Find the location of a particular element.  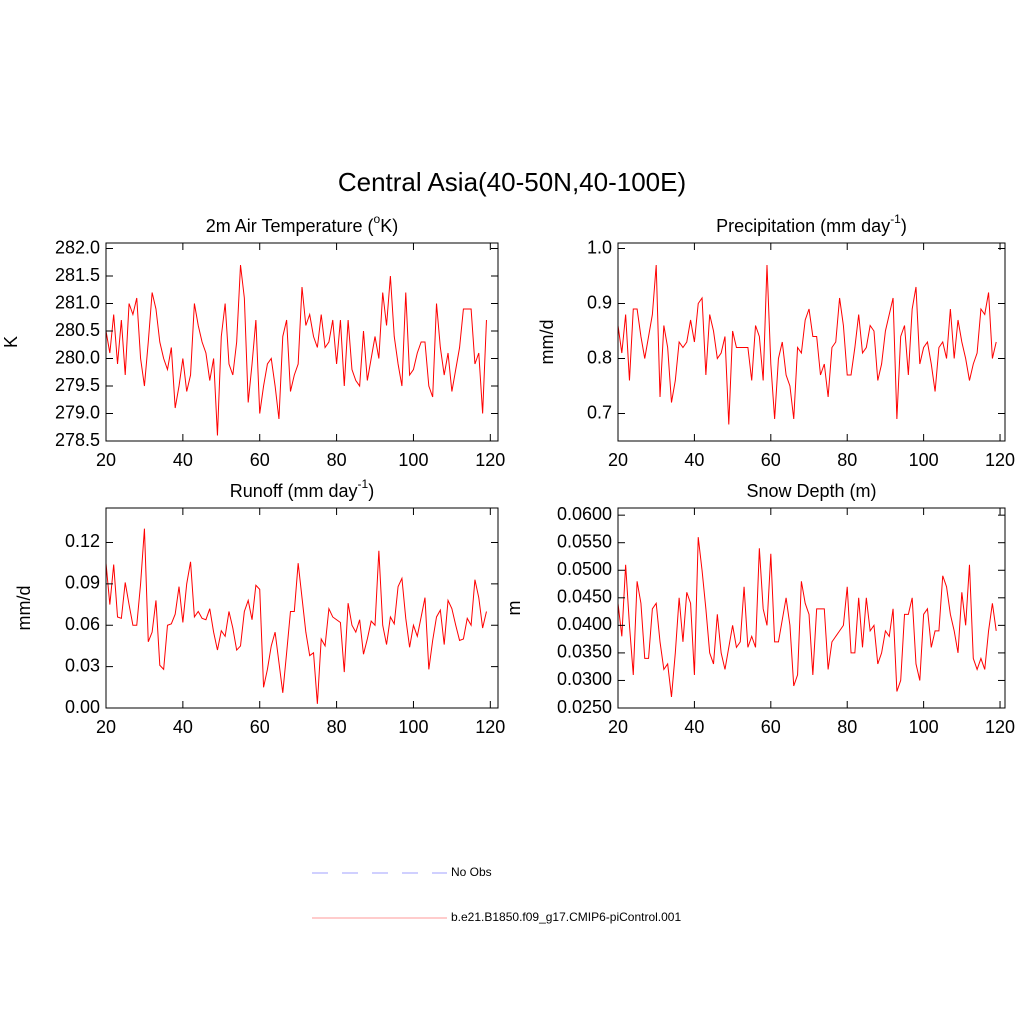

panel-title: Runoff (mm day-1) is located at coordinates (302, 489).